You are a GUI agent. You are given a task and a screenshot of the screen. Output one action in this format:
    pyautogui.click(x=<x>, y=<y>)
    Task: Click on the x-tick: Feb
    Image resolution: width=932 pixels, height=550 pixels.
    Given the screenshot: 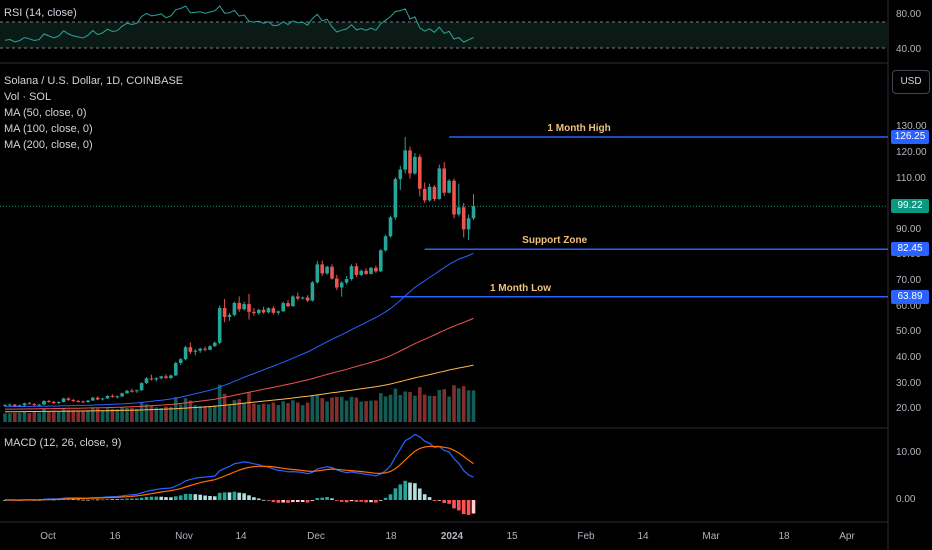 What is the action you would take?
    pyautogui.click(x=586, y=536)
    